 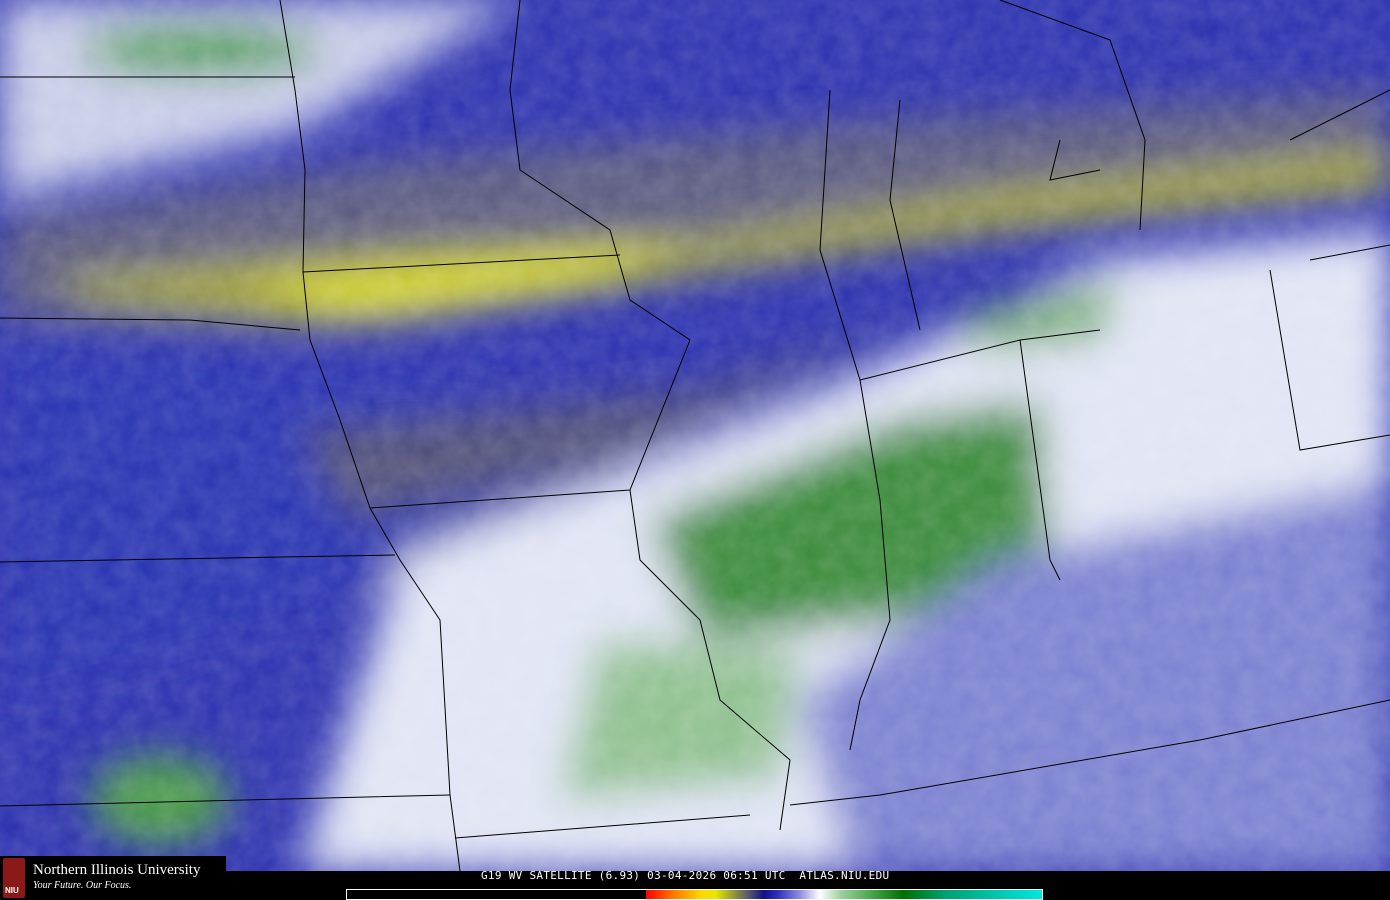 I want to click on niu-emblem-icon: NIU, so click(x=14, y=878).